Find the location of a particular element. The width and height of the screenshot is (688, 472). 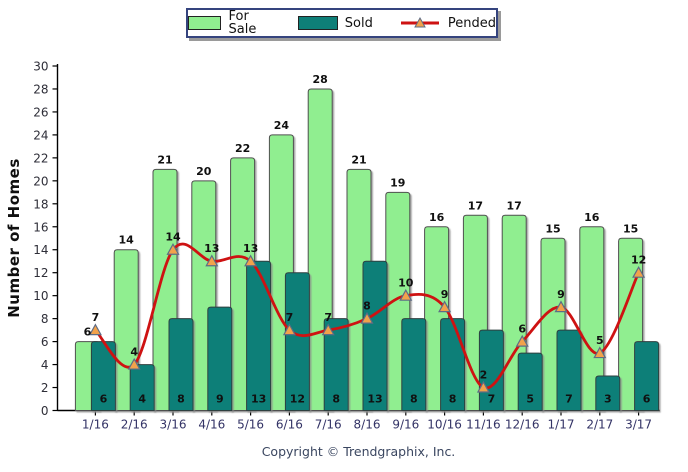

for-sale-value-label: 20 is located at coordinates (204, 171).